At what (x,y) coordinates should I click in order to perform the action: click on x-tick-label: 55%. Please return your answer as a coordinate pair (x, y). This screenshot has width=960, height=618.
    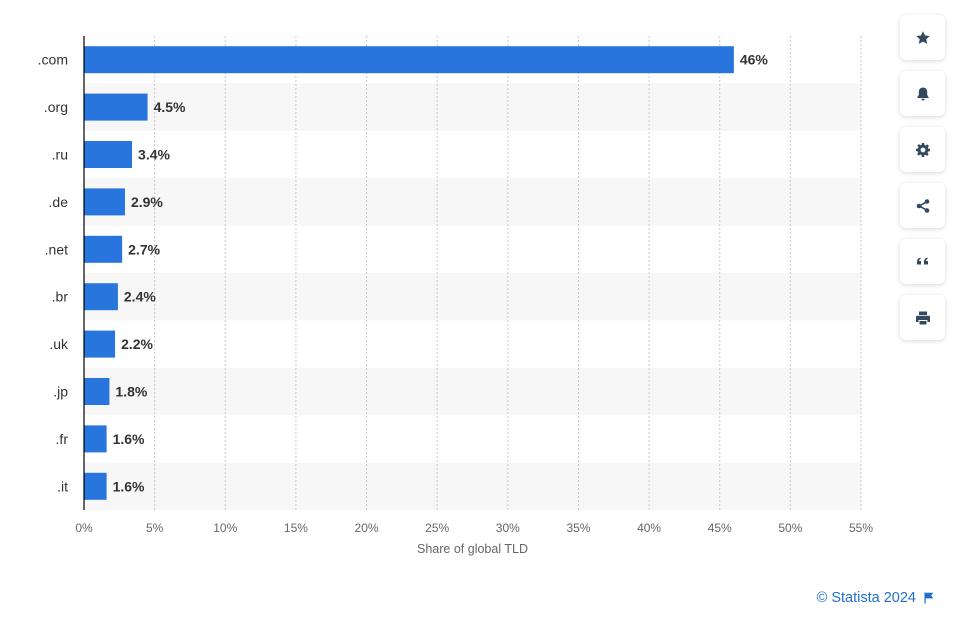
    Looking at the image, I should click on (861, 528).